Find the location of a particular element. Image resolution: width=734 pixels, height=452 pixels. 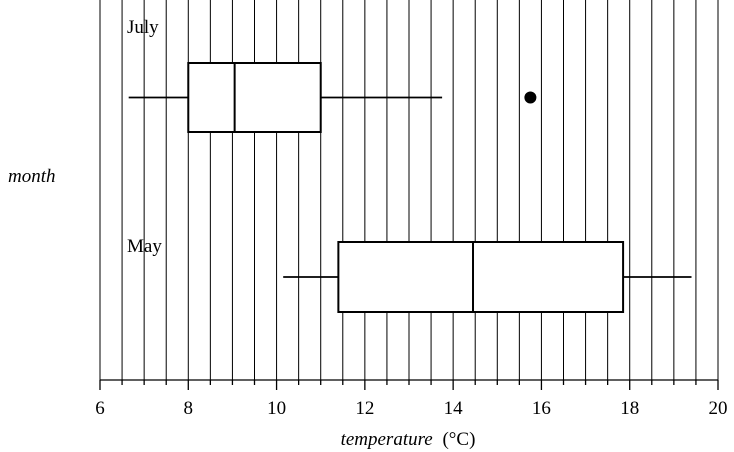

x-tick-label: 14 is located at coordinates (454, 408).